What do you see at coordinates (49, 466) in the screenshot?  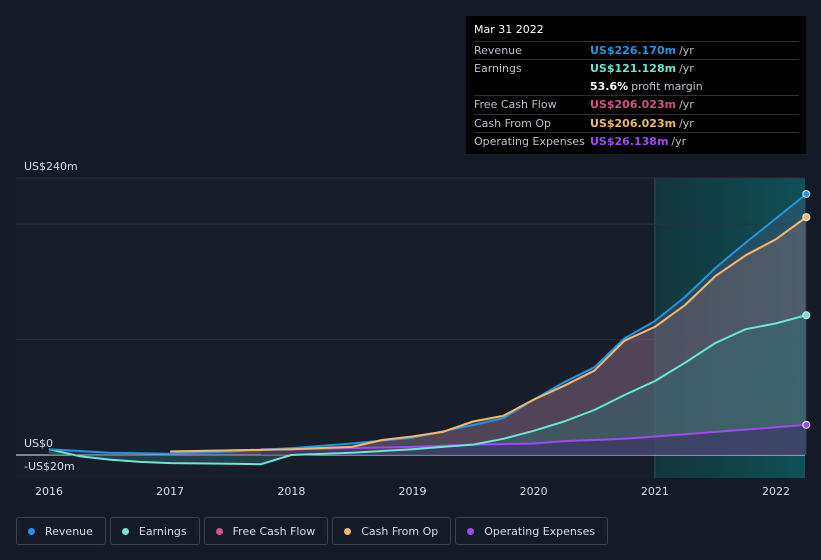 I see `y-tick-label: -US$20m` at bounding box center [49, 466].